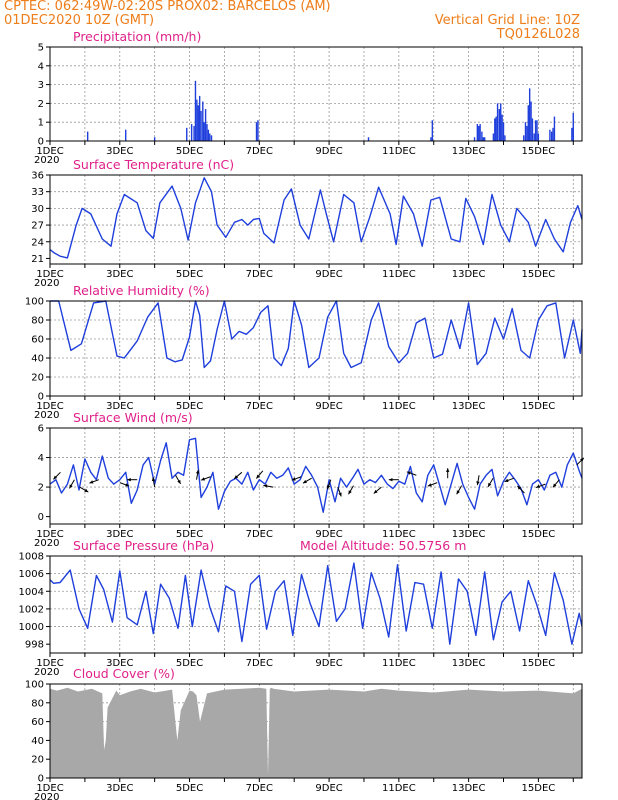  Describe the element at coordinates (49, 534) in the screenshot. I see `wind-xtick-label: 1DEC` at that location.